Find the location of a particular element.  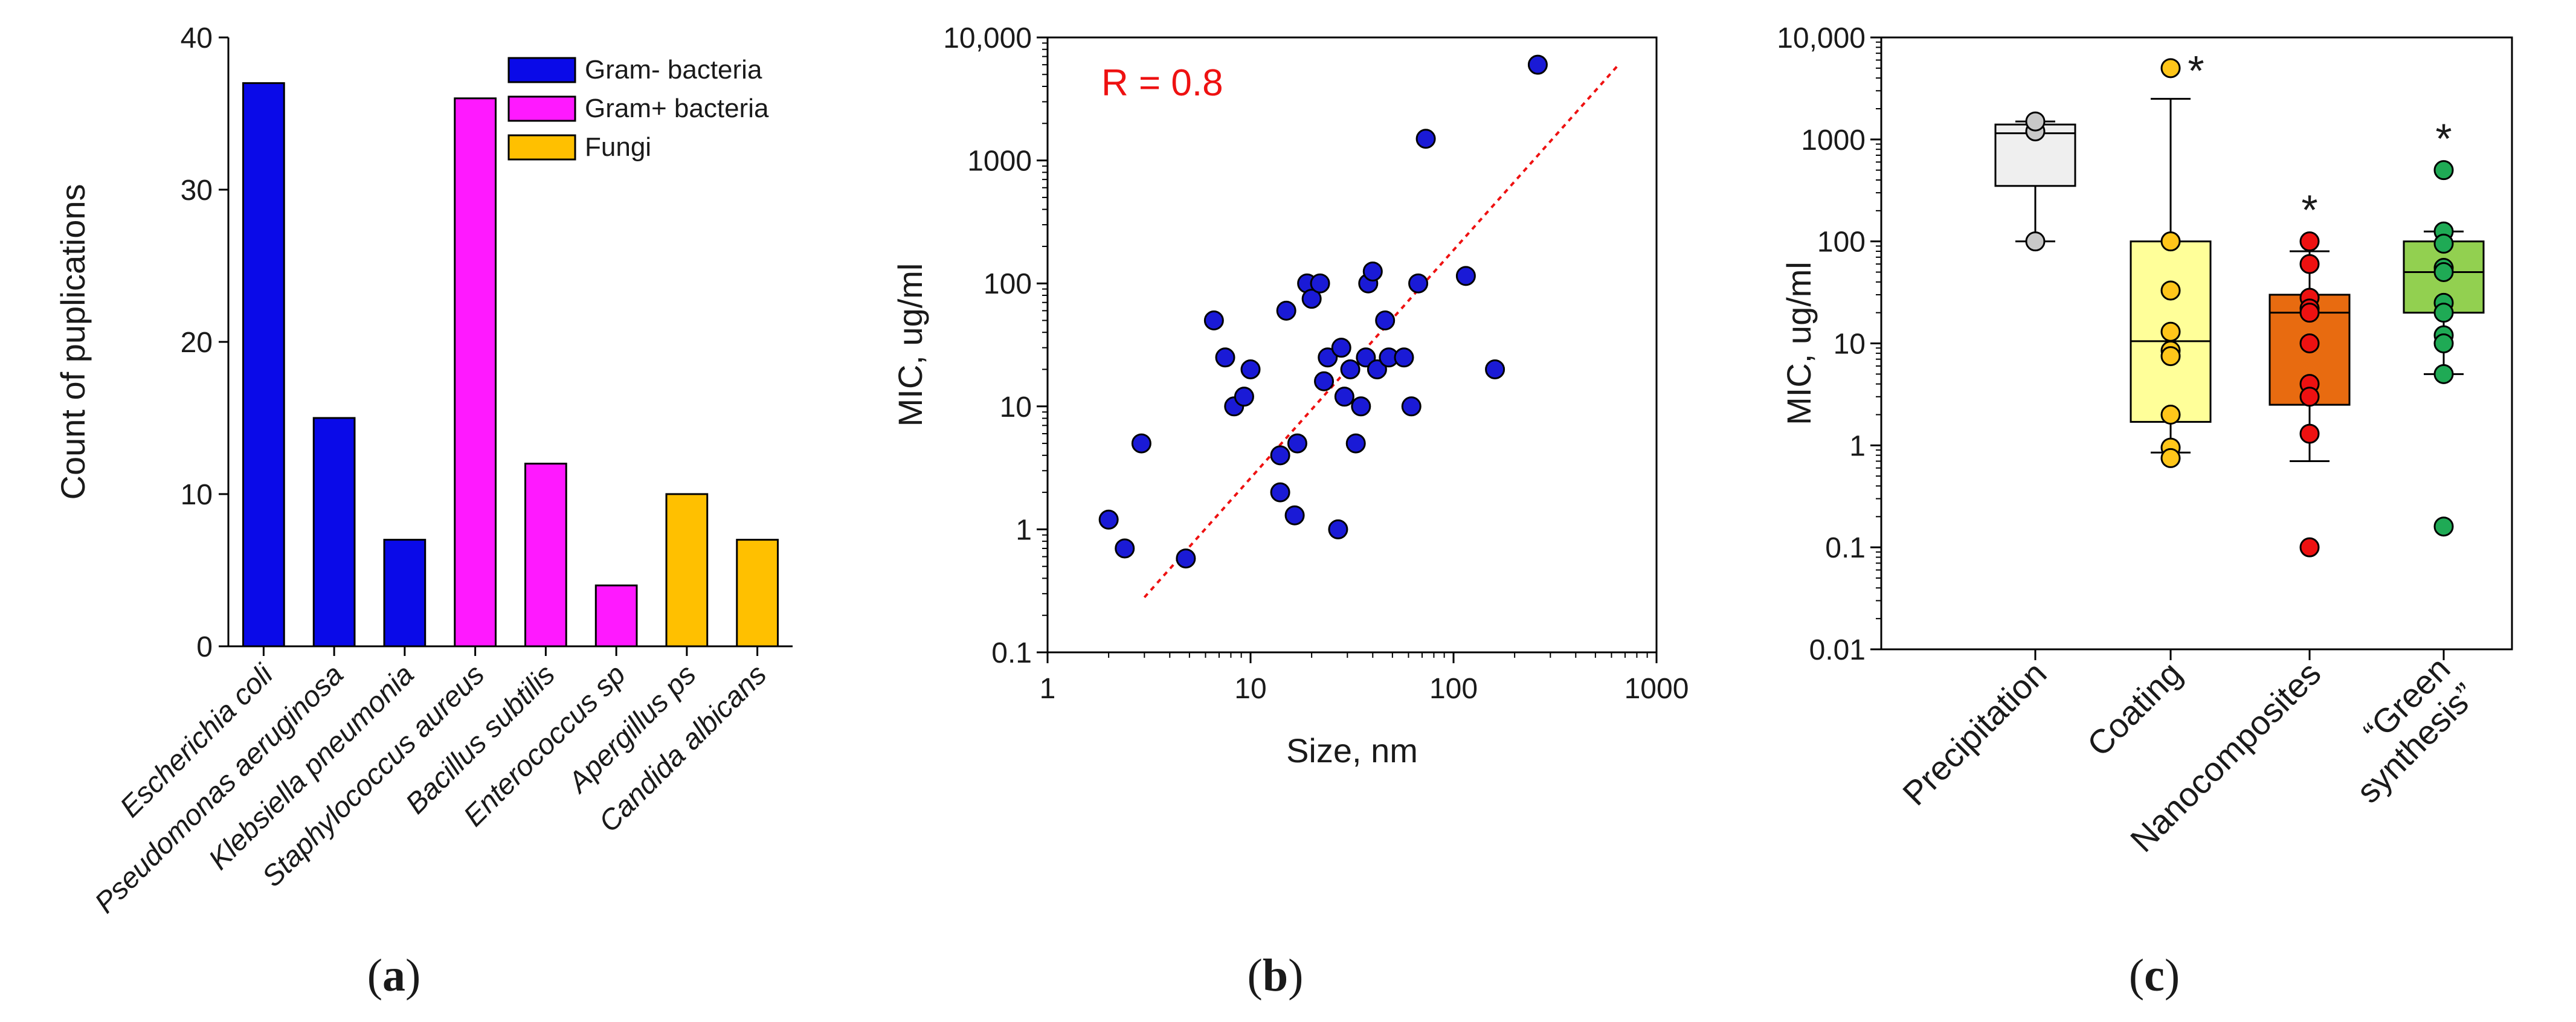

panel-label-a: (a) is located at coordinates (394, 976).